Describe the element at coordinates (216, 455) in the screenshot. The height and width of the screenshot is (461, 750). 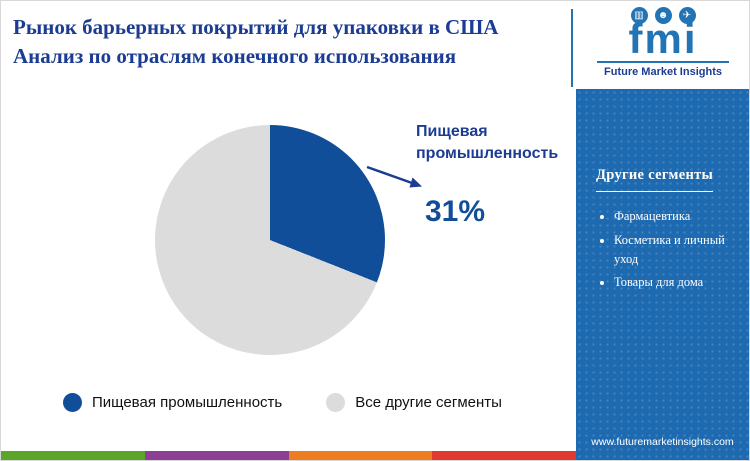
I see `footer-stripe-purple` at that location.